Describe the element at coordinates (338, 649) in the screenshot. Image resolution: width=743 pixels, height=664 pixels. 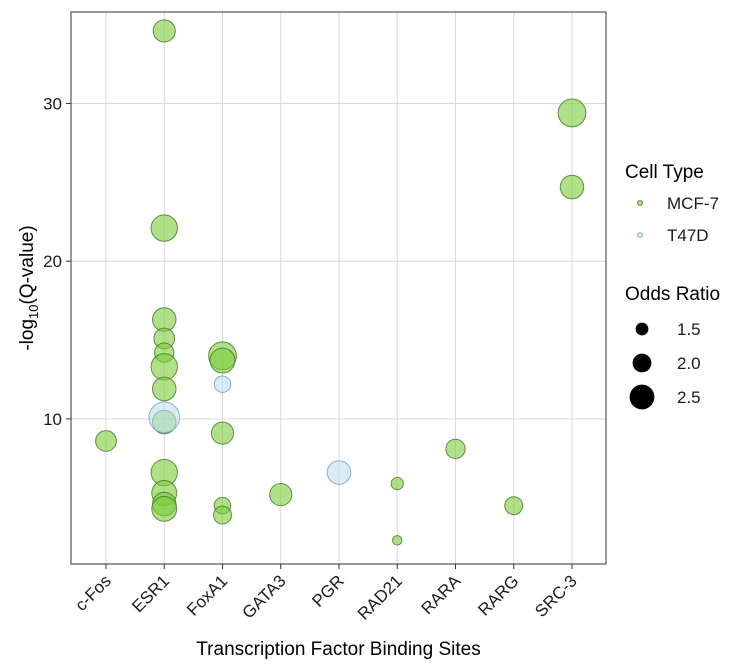
I see `x-axis-title: Transcription Factor Binding Sites` at that location.